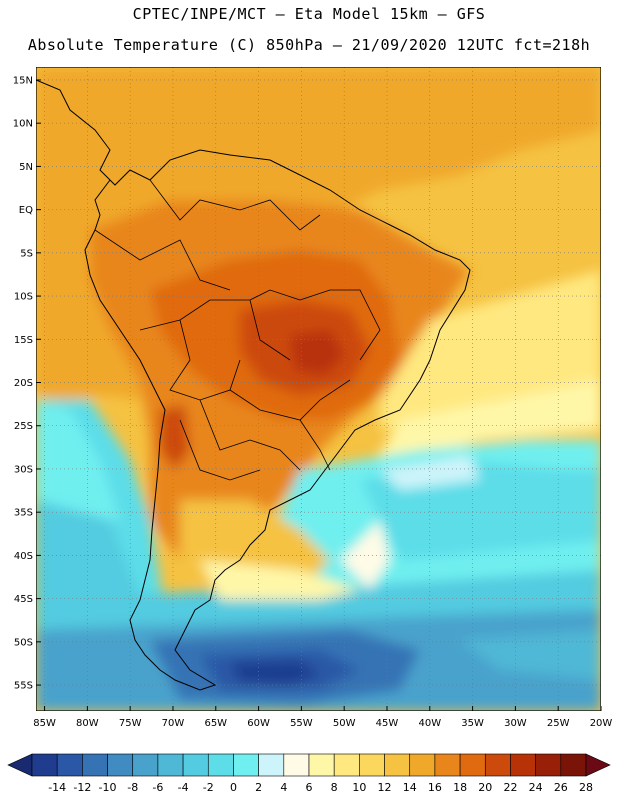 The width and height of the screenshot is (618, 800). I want to click on colorbar-label: 14, so click(410, 787).